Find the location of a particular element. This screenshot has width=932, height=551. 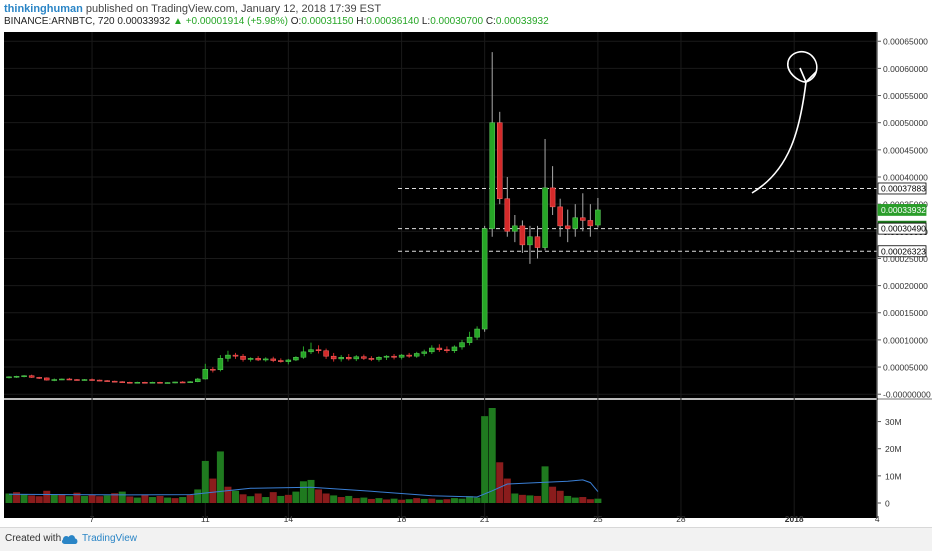

price-tick-label: 0.00010000 is located at coordinates (905, 340).